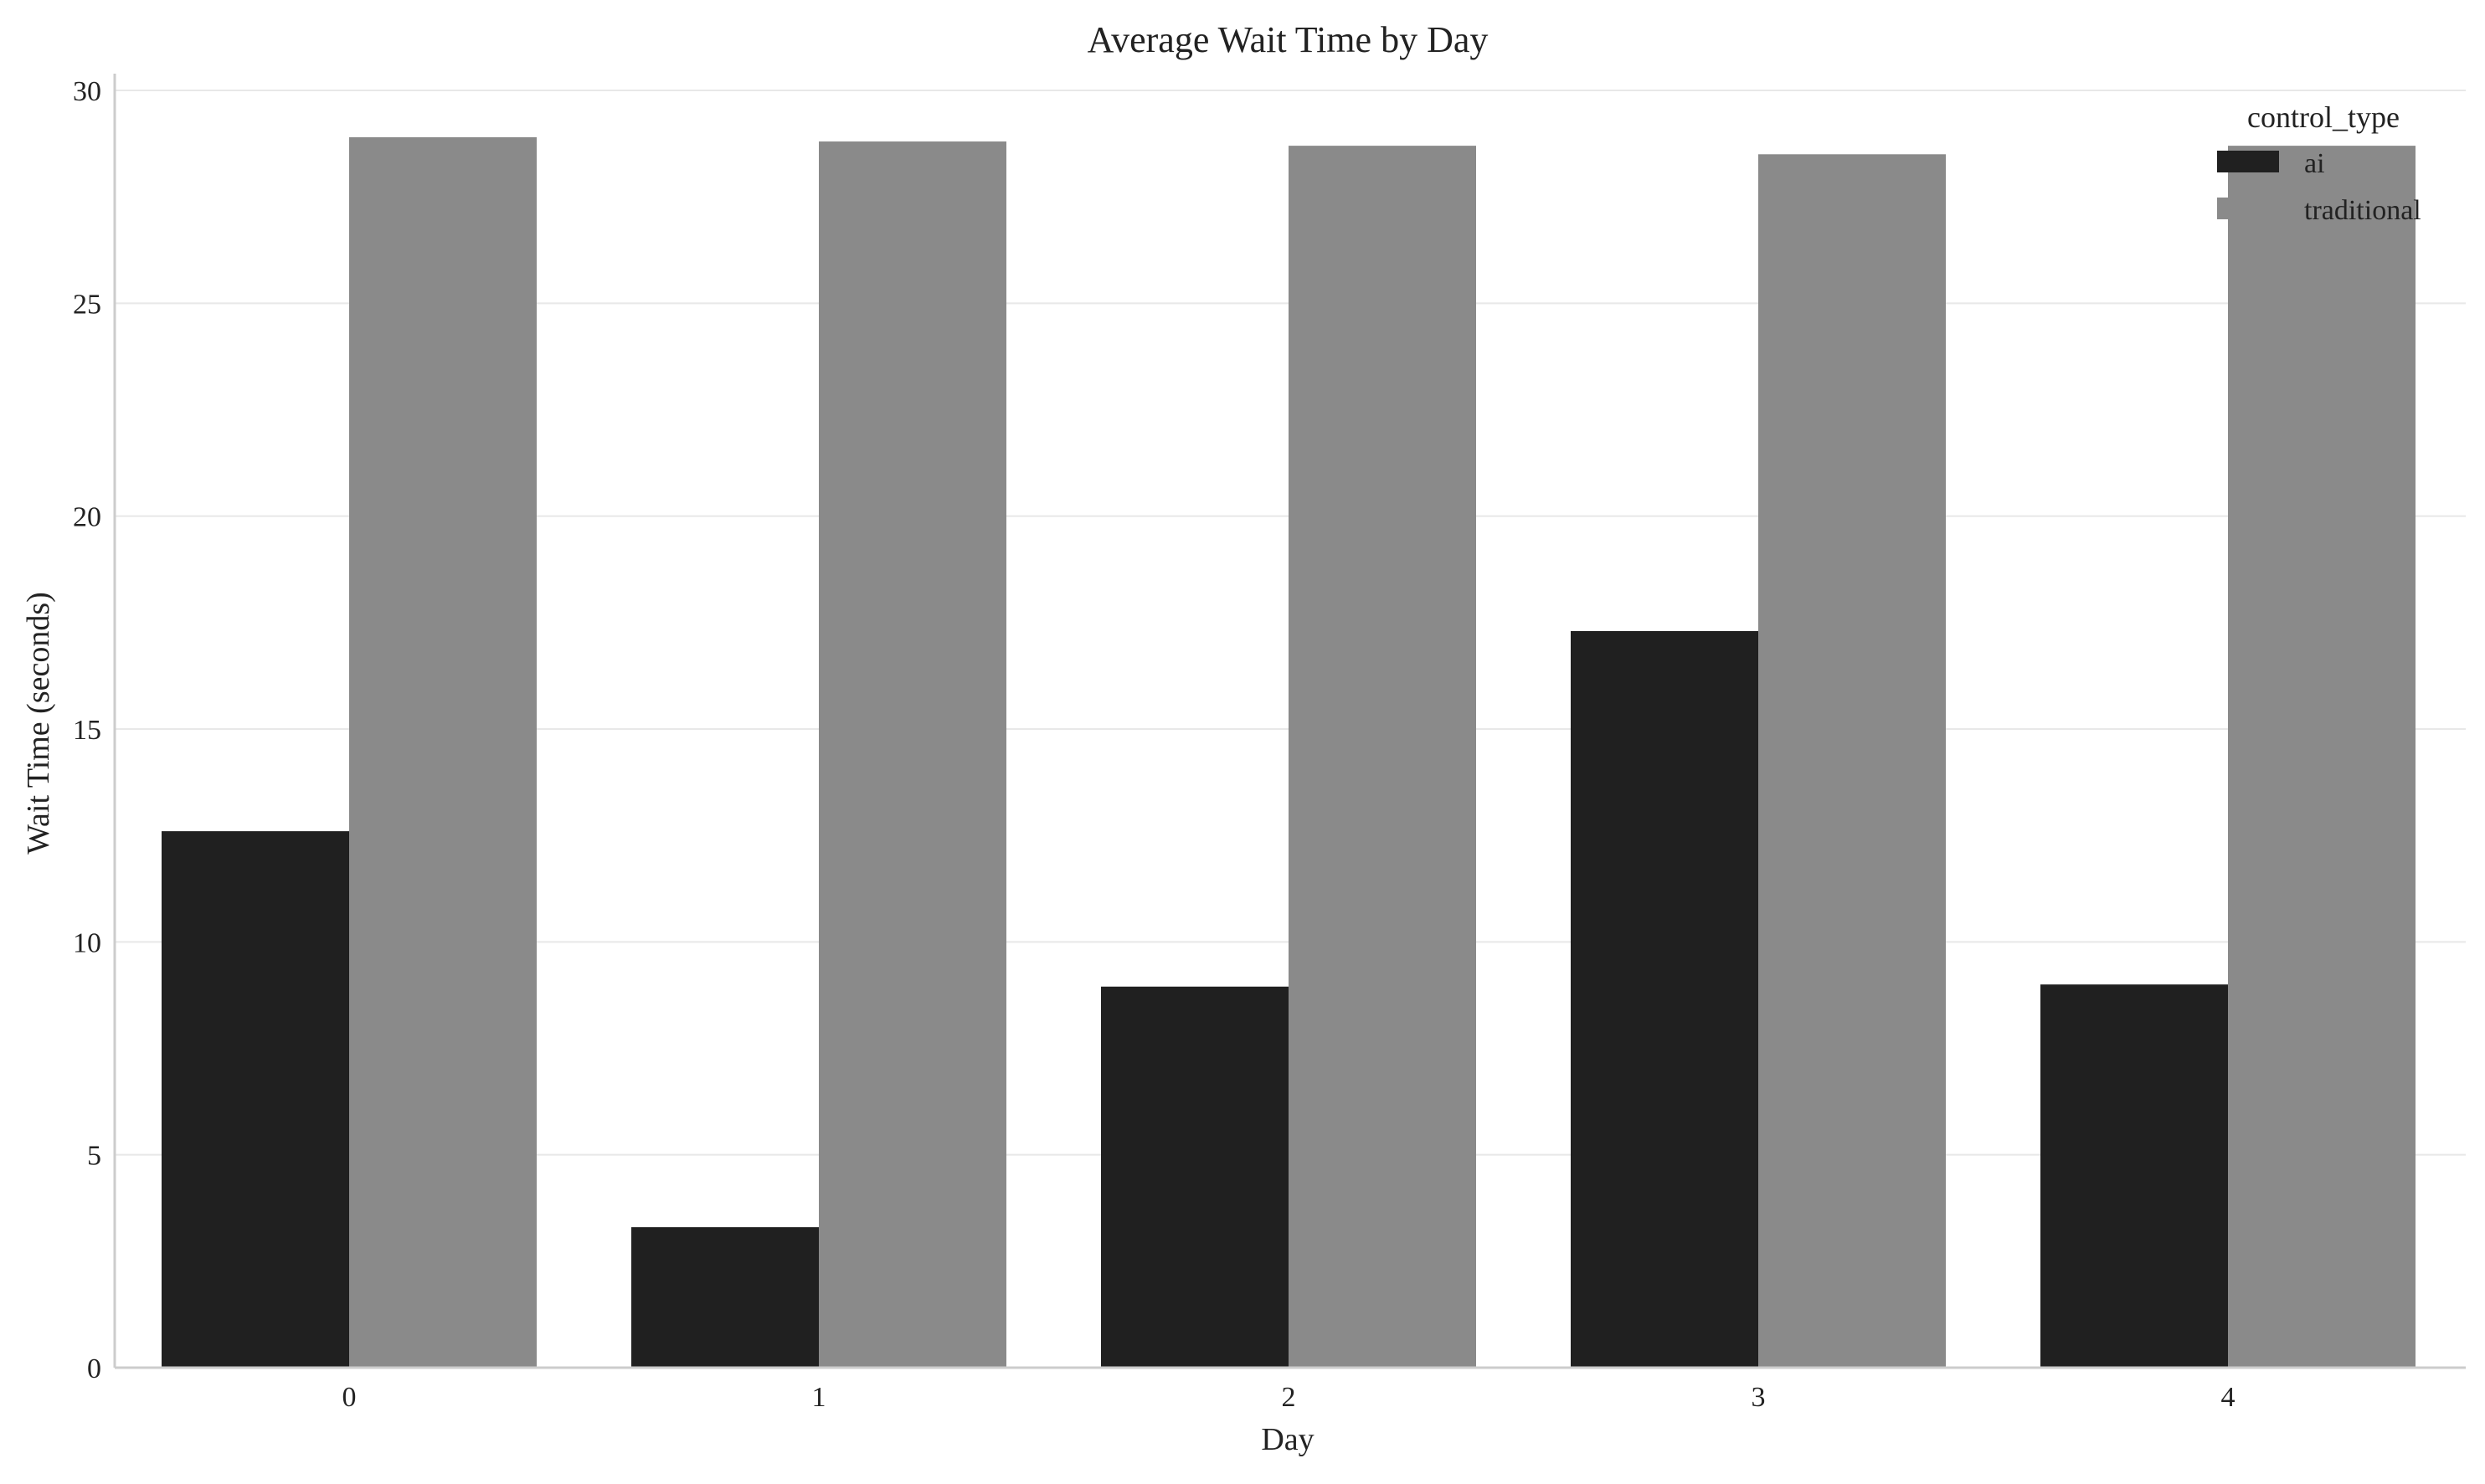 Image resolution: width=2485 pixels, height=1484 pixels. What do you see at coordinates (1759, 1398) in the screenshot?
I see `x-tick-label: 3` at bounding box center [1759, 1398].